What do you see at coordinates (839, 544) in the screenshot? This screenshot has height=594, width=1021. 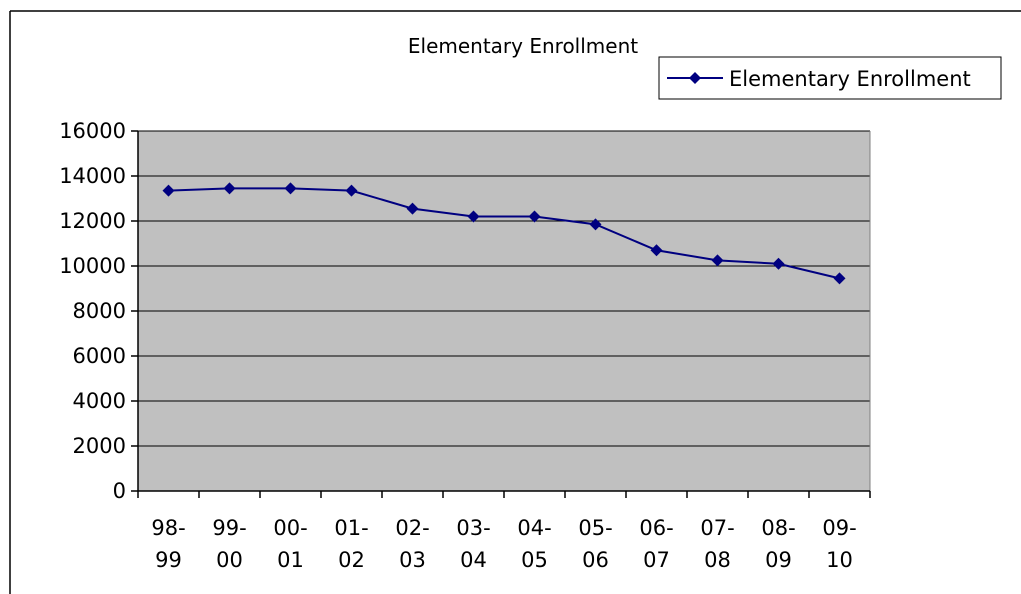 I see `x-tick-label-11: 09-10` at bounding box center [839, 544].